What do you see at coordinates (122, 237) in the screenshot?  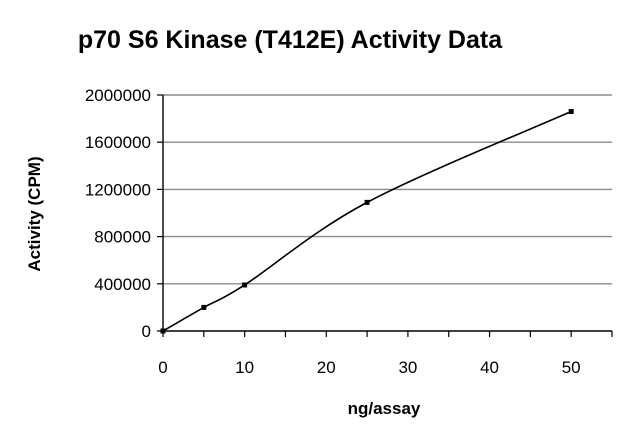 I see `y-tick-label: 800000` at bounding box center [122, 237].